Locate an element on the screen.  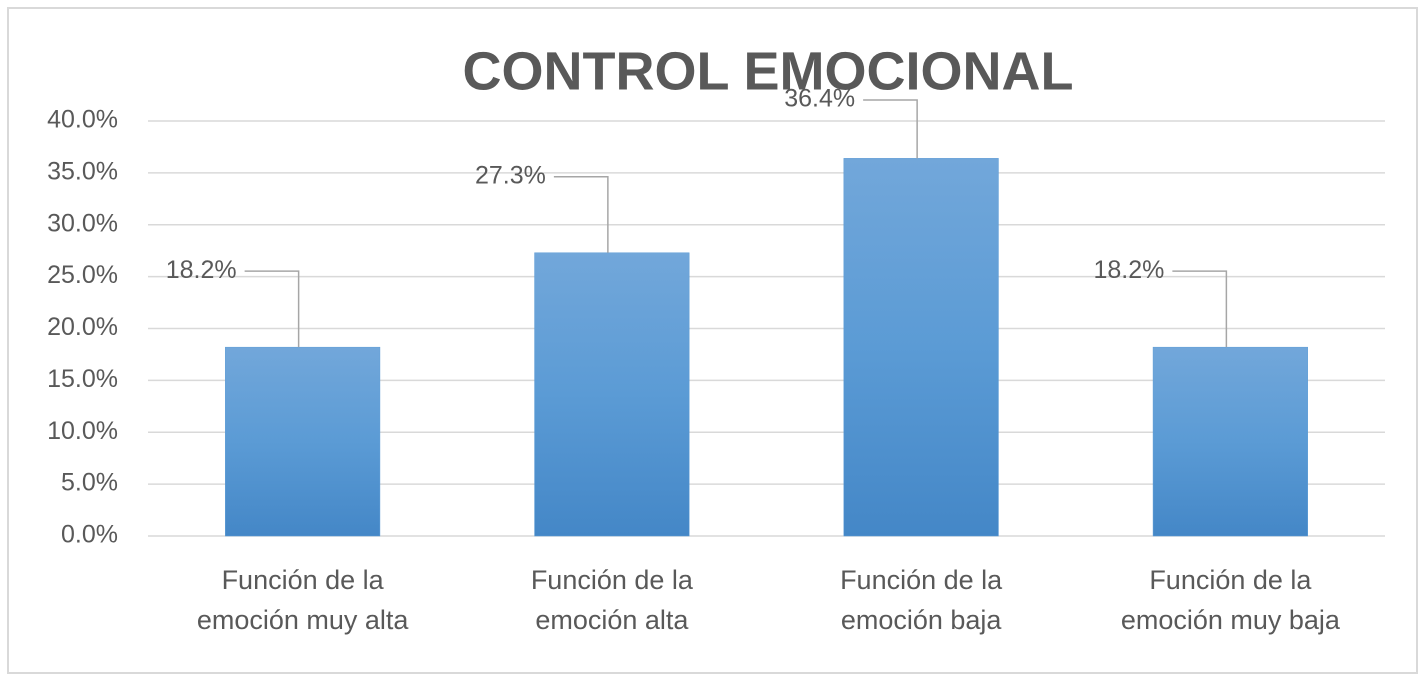
y-tick-label: 5.0% is located at coordinates (89, 483).